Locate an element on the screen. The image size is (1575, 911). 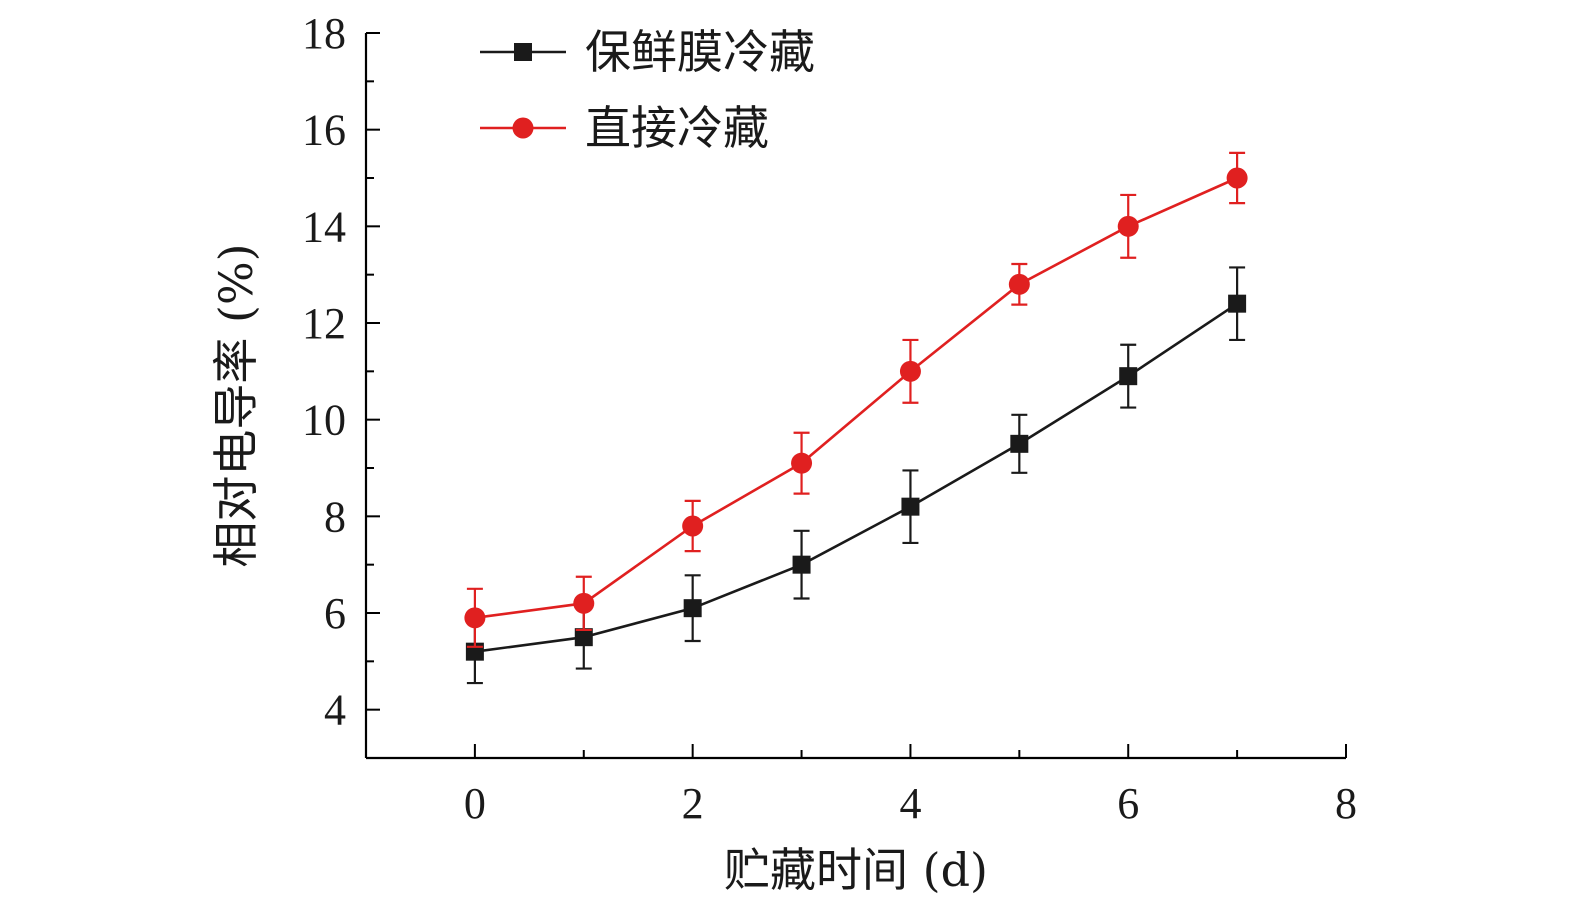
y-tick-label: 14 is located at coordinates (324, 226).